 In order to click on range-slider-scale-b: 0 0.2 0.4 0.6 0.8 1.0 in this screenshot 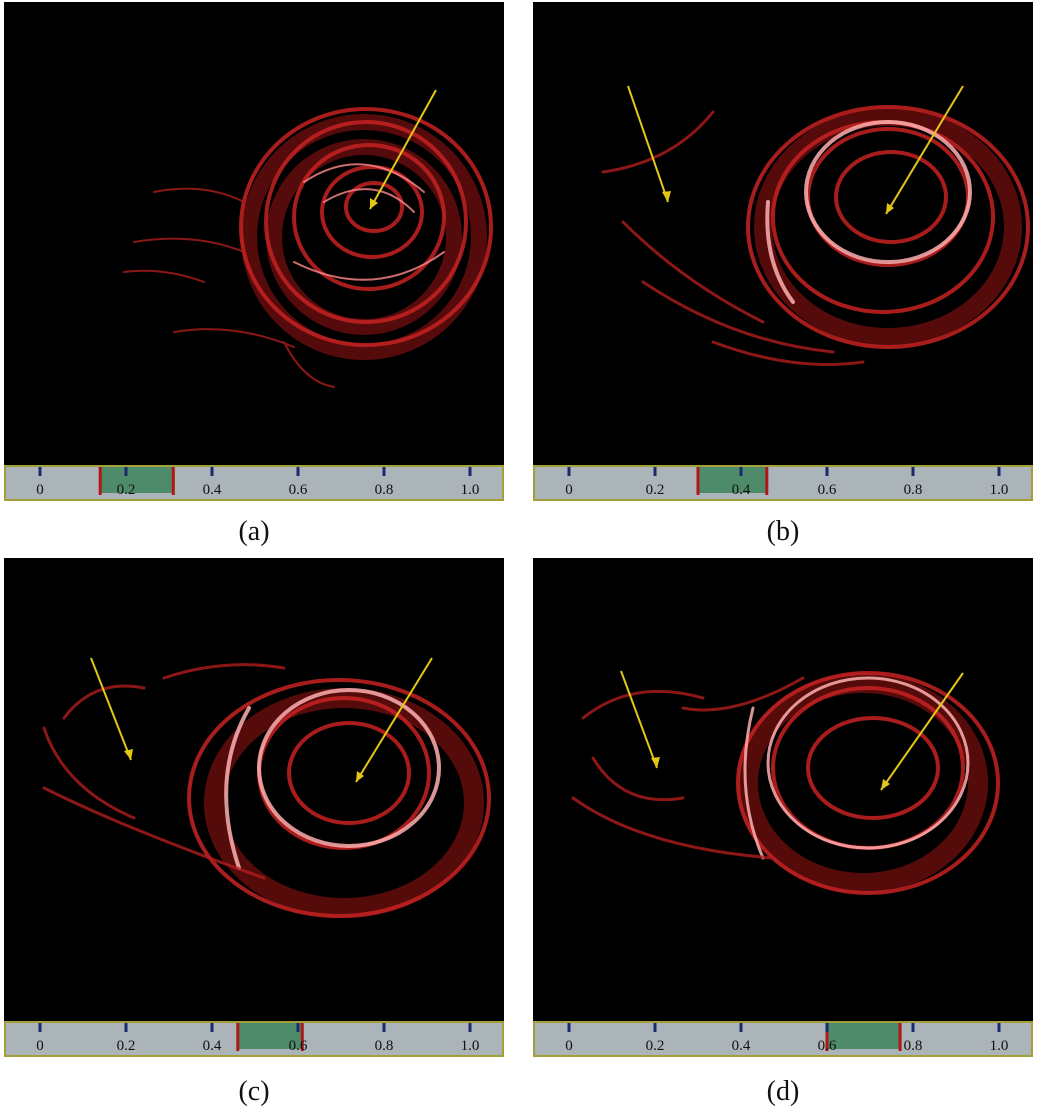, I will do `click(787, 482)`.